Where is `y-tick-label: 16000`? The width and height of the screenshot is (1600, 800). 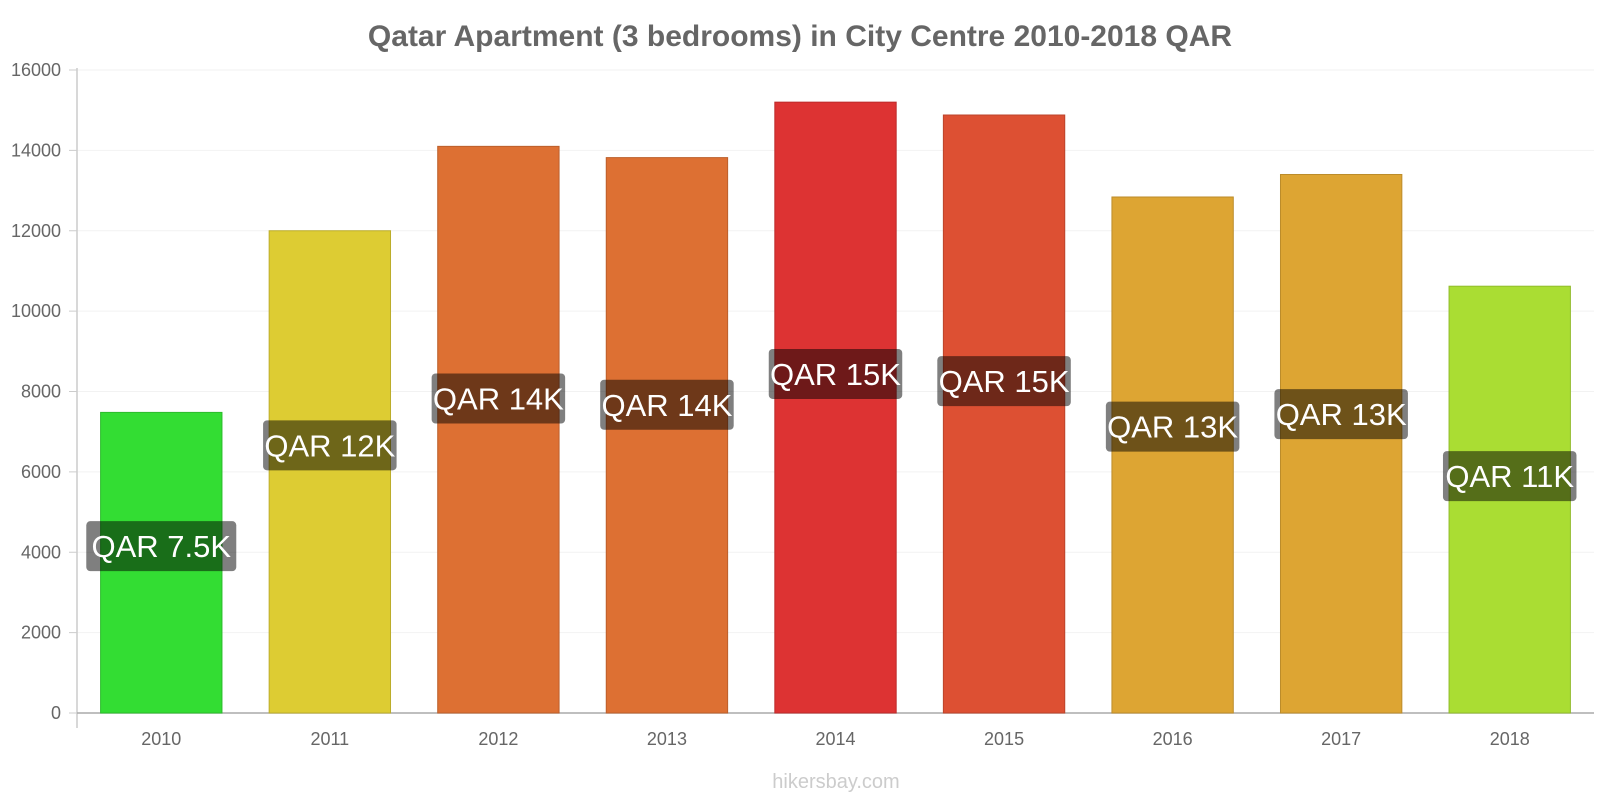 y-tick-label: 16000 is located at coordinates (36, 70).